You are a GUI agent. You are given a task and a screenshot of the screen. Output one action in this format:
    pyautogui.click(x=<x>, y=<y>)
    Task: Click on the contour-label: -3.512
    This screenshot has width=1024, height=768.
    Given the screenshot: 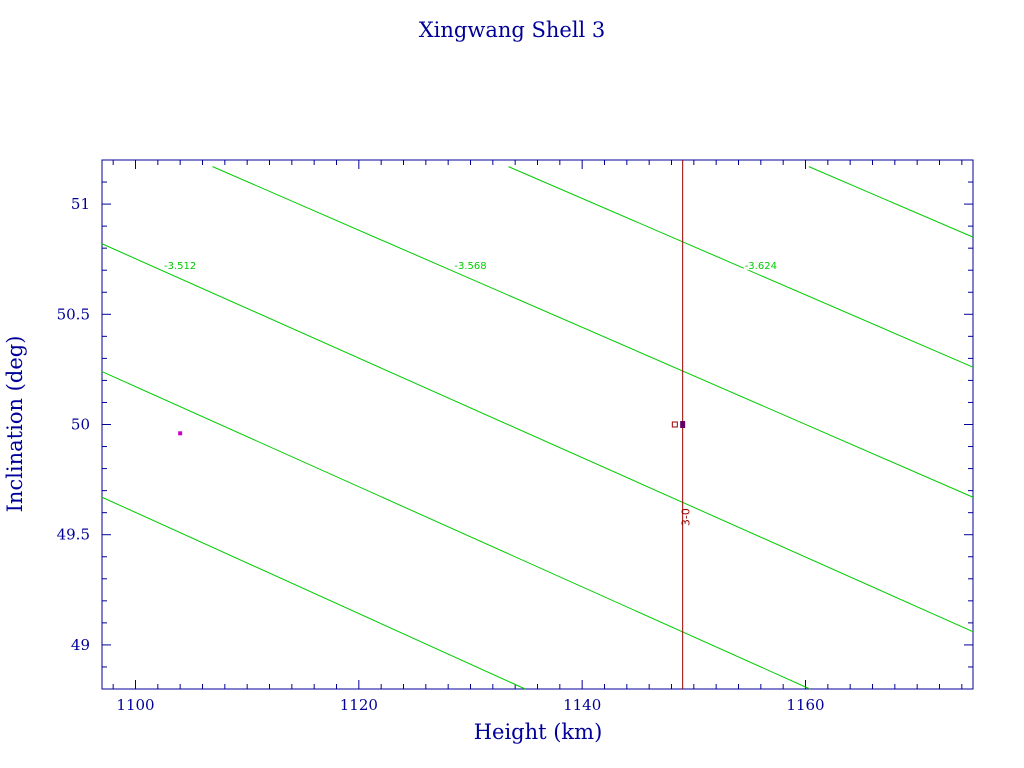 What is the action you would take?
    pyautogui.click(x=180, y=266)
    